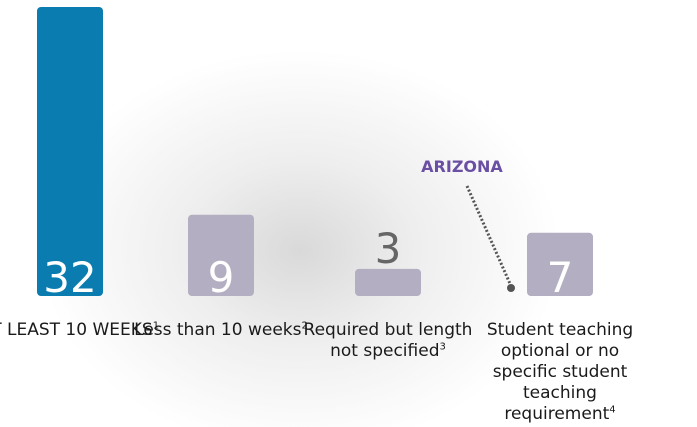 The image size is (697, 427). Describe the element at coordinates (388, 248) in the screenshot. I see `value-label: 3` at that location.